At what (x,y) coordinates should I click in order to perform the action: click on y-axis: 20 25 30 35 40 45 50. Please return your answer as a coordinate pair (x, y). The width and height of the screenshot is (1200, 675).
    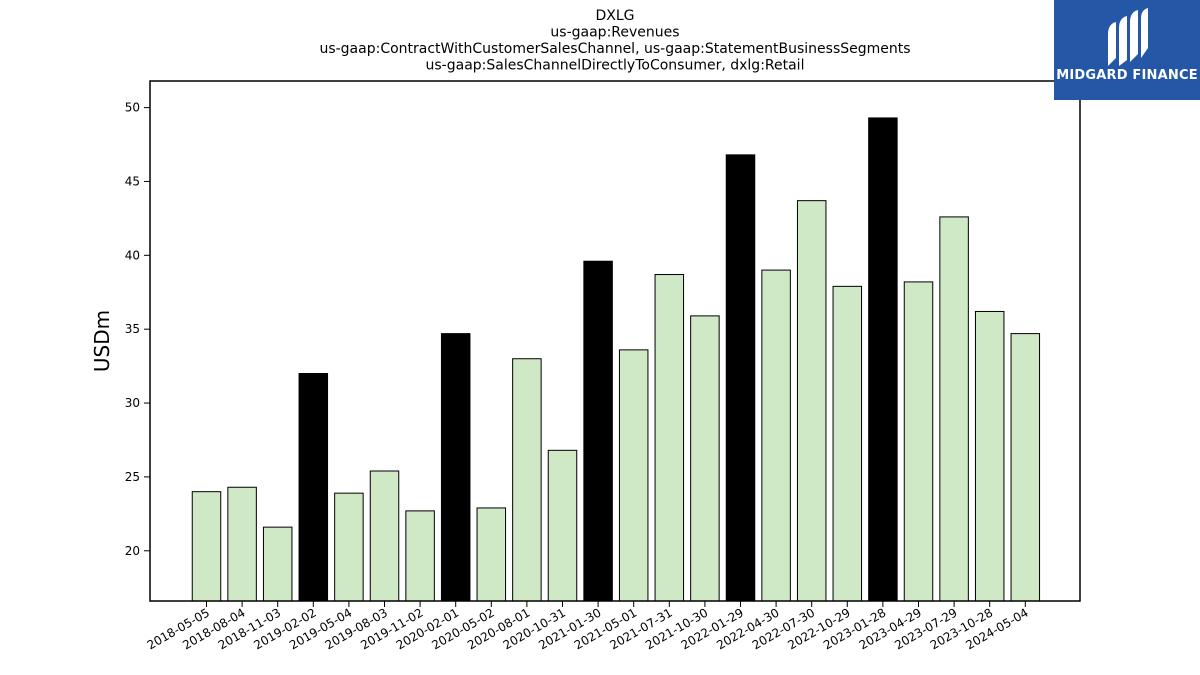
    Looking at the image, I should click on (137, 329).